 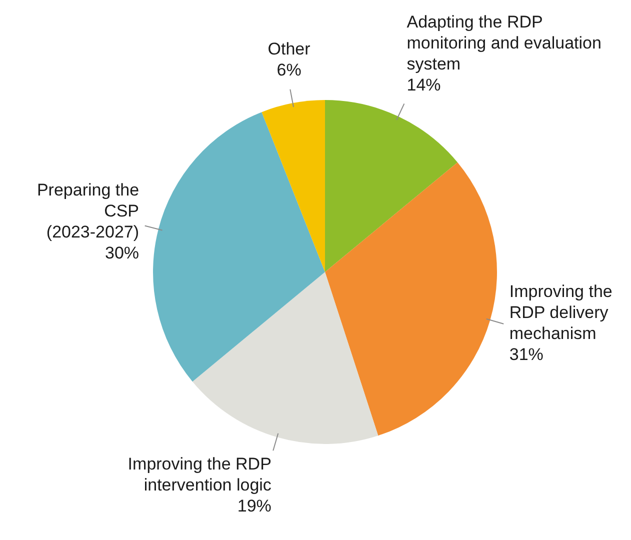 I want to click on slice-label: Adapting the RDP monitoring and evaluation system, so click(x=504, y=43).